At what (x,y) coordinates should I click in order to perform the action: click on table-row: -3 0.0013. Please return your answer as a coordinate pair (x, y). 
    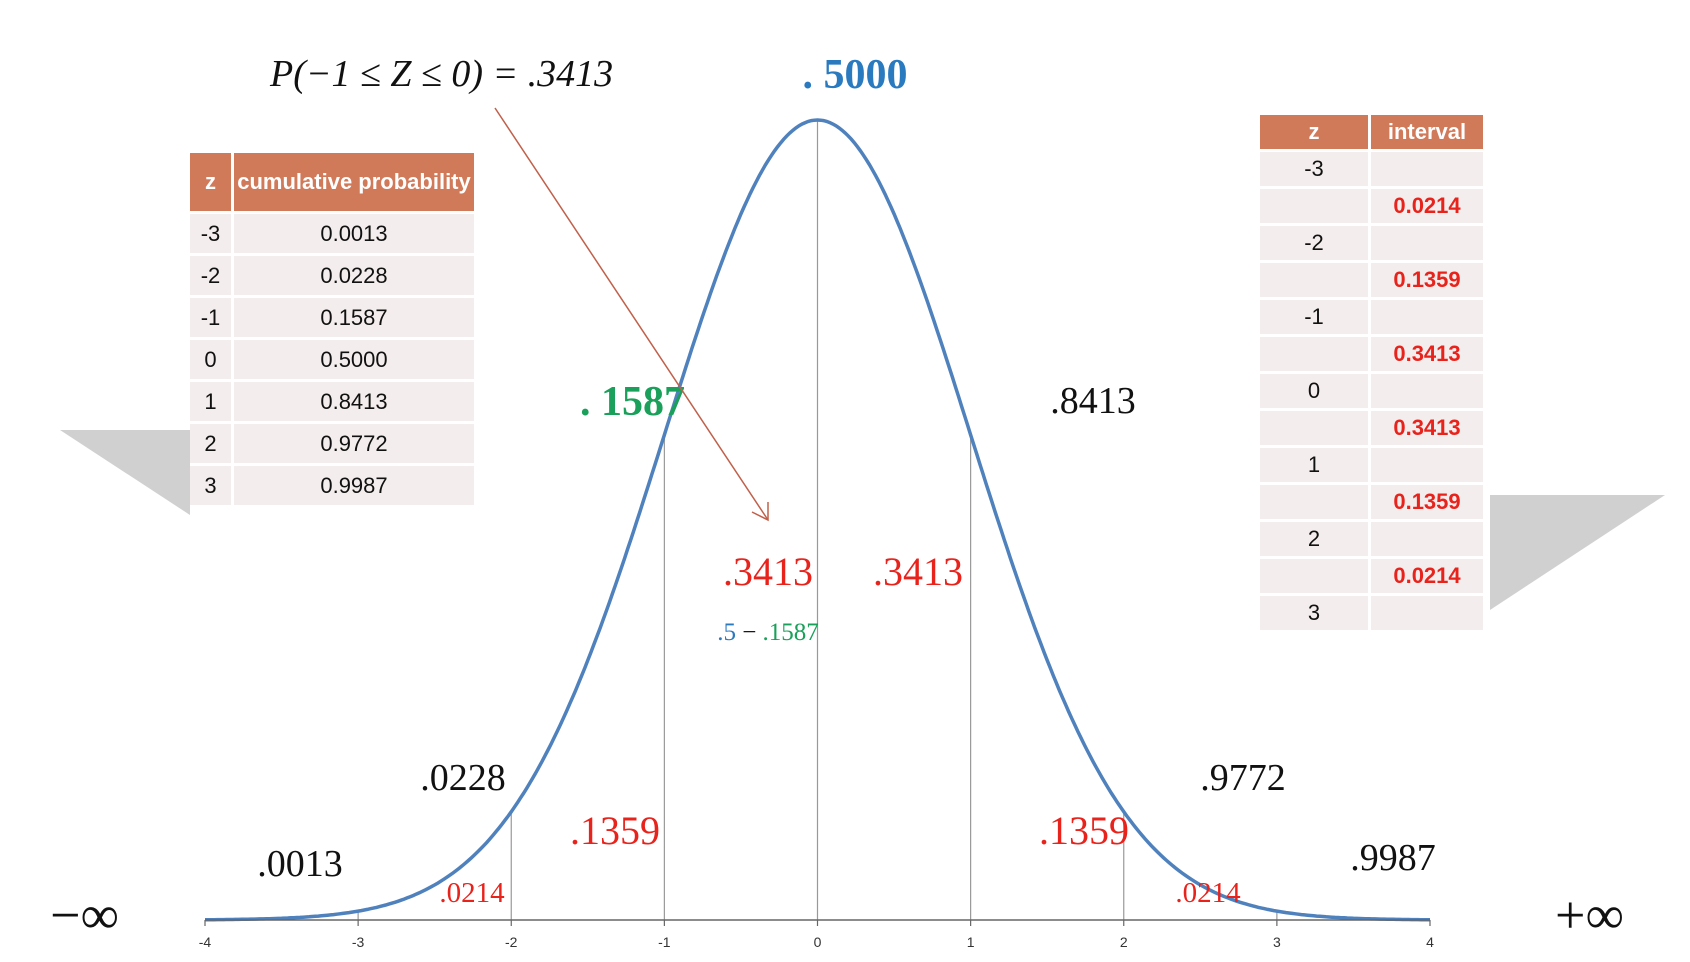
    Looking at the image, I should click on (332, 233).